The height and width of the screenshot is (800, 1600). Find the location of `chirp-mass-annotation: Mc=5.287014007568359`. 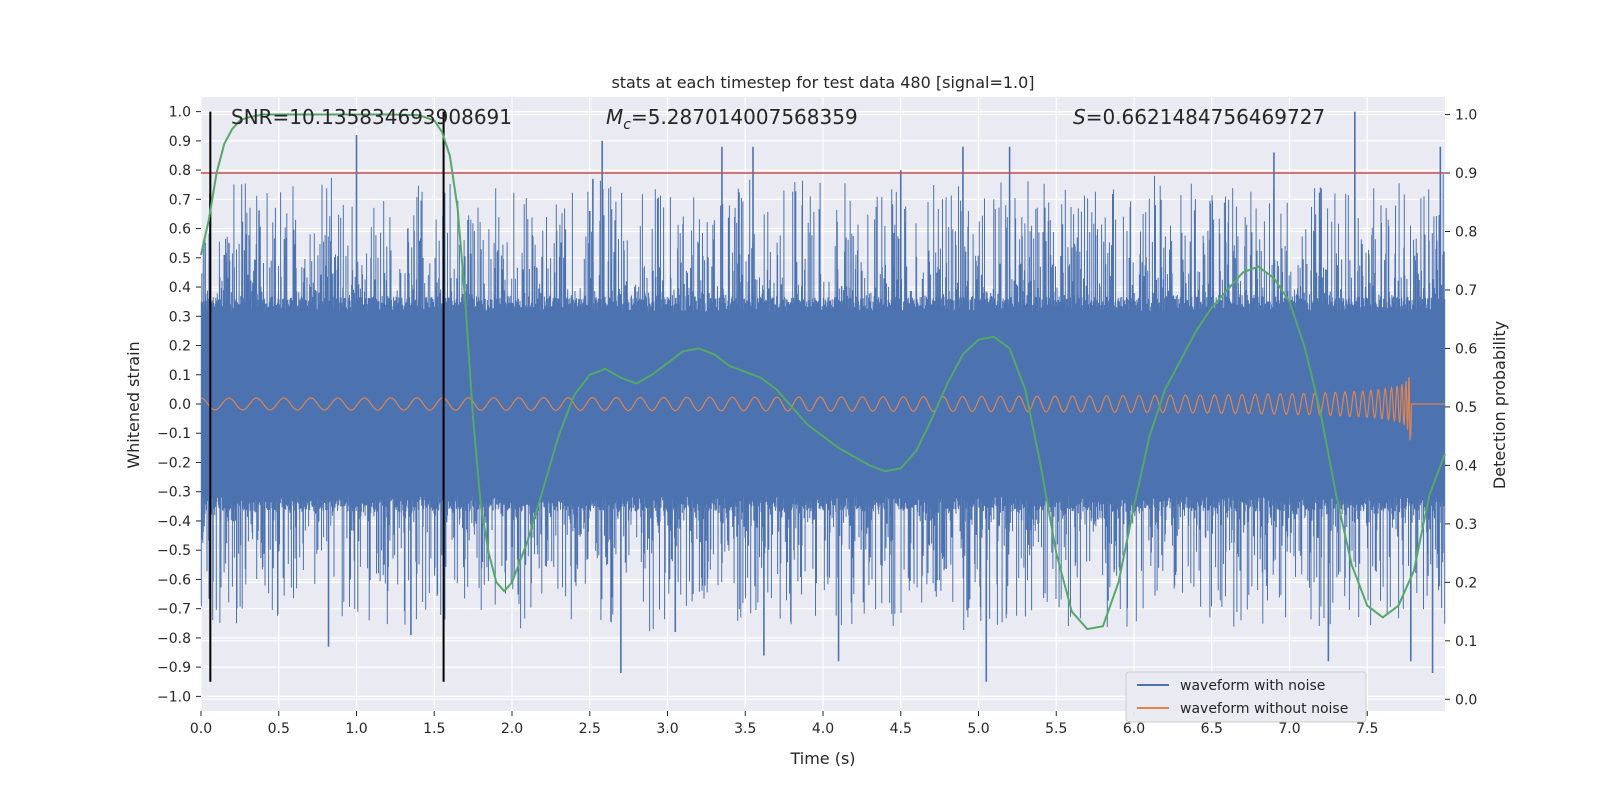

chirp-mass-annotation: Mc=5.287014007568359 is located at coordinates (732, 119).